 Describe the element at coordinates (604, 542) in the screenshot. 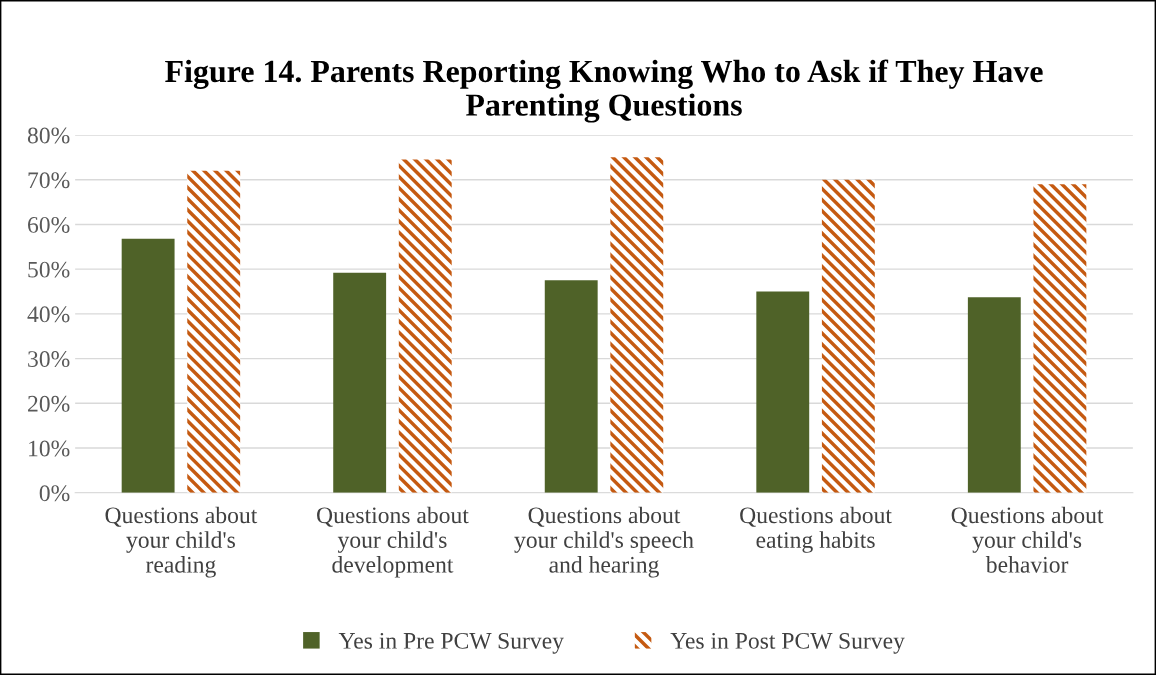

I see `x-tick-label: Questions about your child's speech and hearing` at that location.